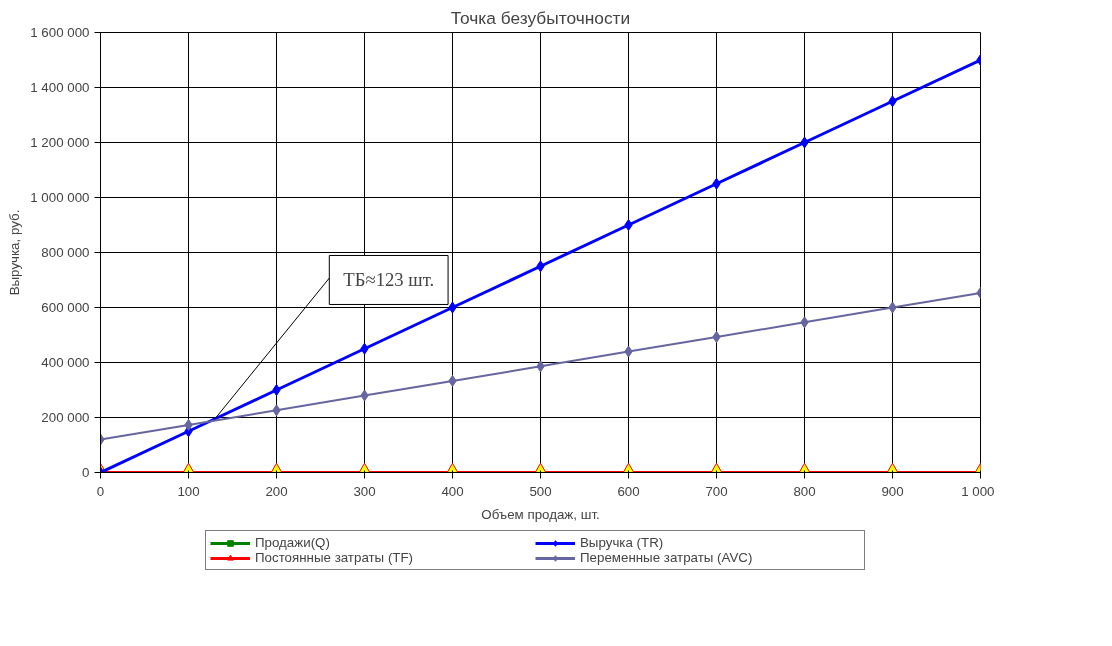 This screenshot has height=646, width=1112. I want to click on legend-label: Продажи(Q), so click(292, 542).